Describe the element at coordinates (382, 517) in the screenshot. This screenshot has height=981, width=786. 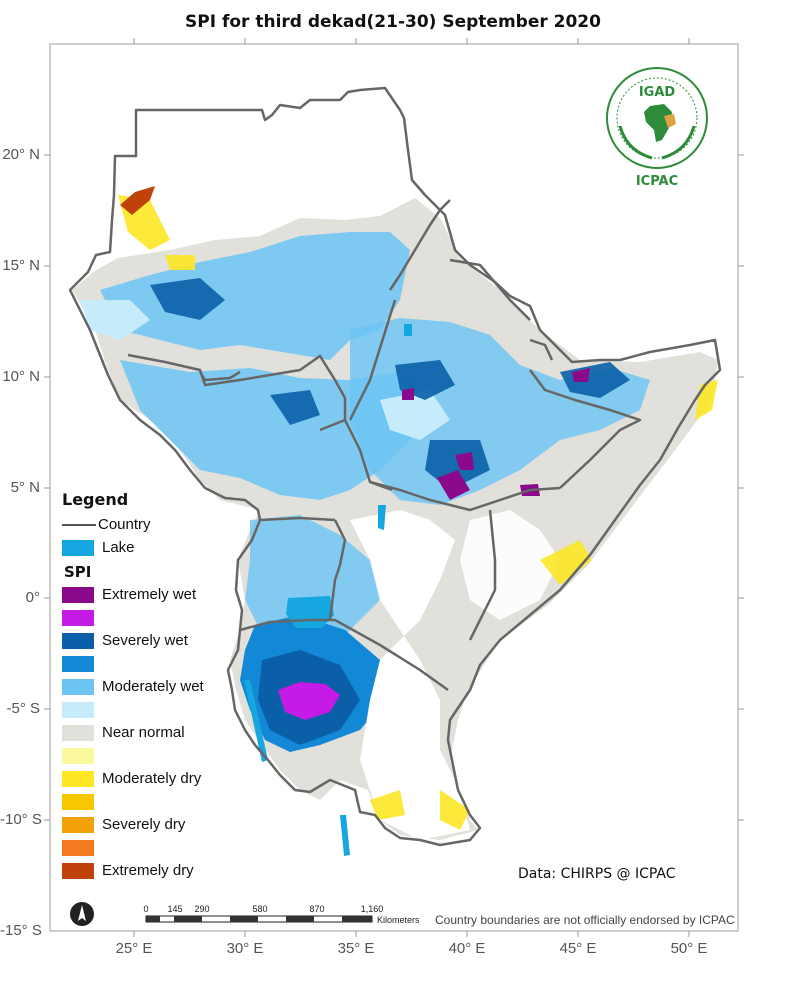
I see `lake-turkana` at that location.